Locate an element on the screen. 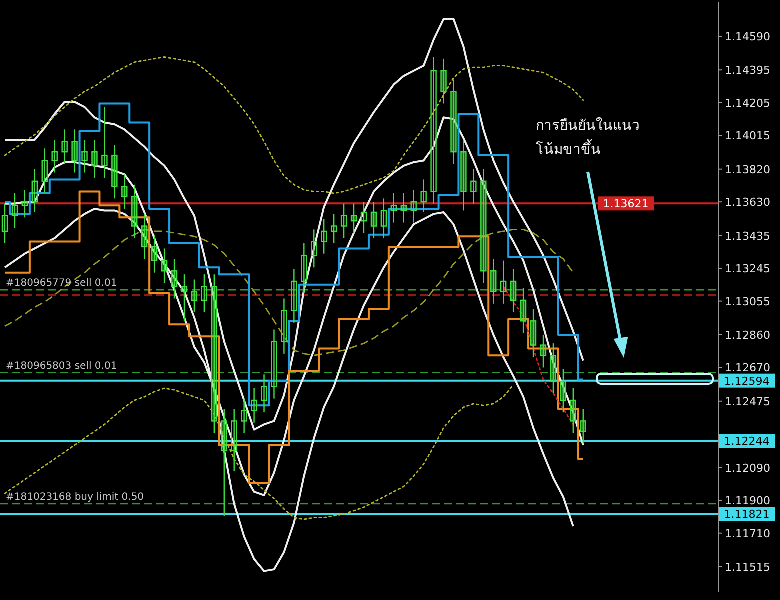 This screenshot has width=780, height=600. ref-line-label: 1.12594 is located at coordinates (747, 381).